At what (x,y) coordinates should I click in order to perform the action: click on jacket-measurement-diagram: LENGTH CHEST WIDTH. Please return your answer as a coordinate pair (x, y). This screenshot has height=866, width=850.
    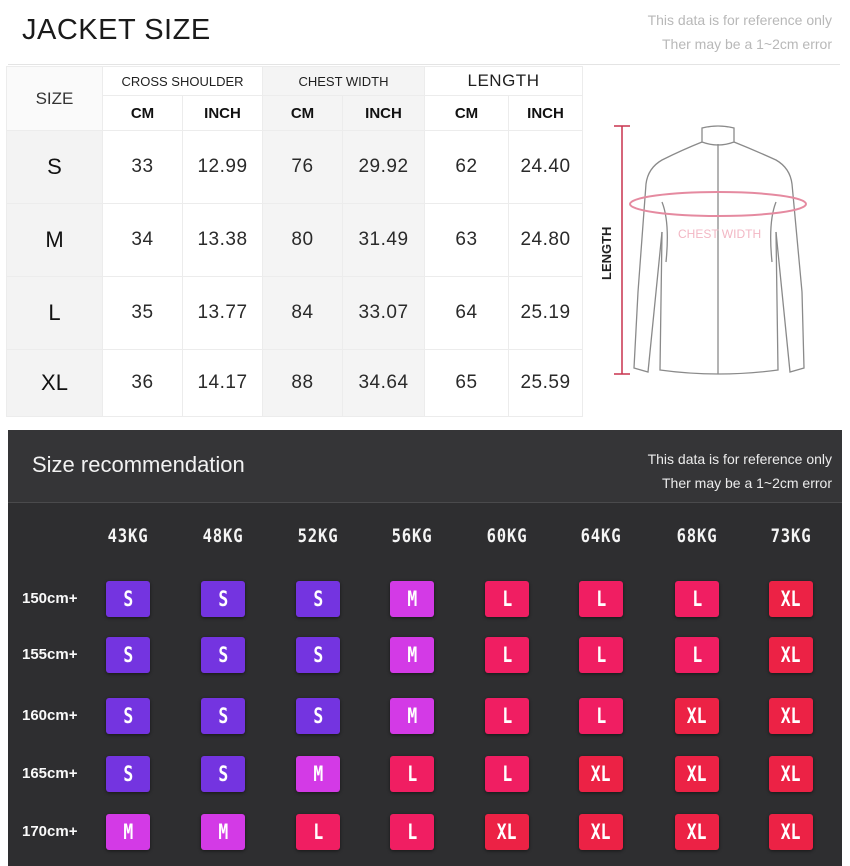
    Looking at the image, I should click on (703, 250).